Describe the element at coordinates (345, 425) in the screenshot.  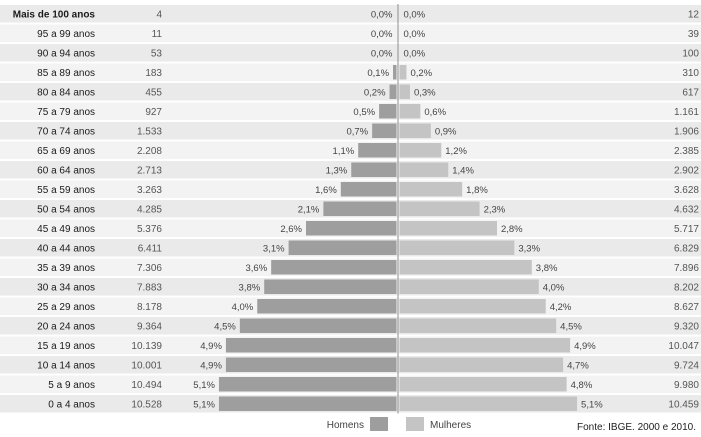
I see `legend-label-men: Homens` at that location.